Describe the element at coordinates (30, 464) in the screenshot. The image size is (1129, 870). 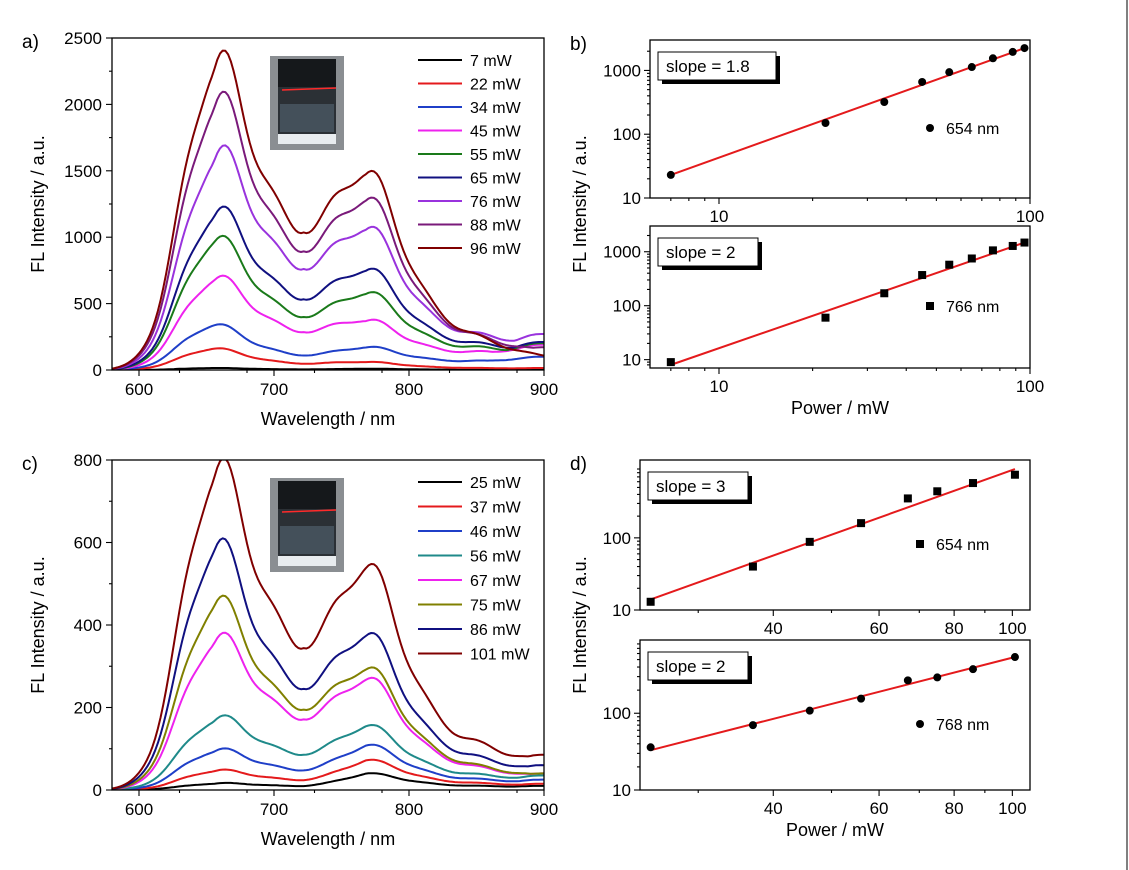
I see `panel-label: c)` at that location.